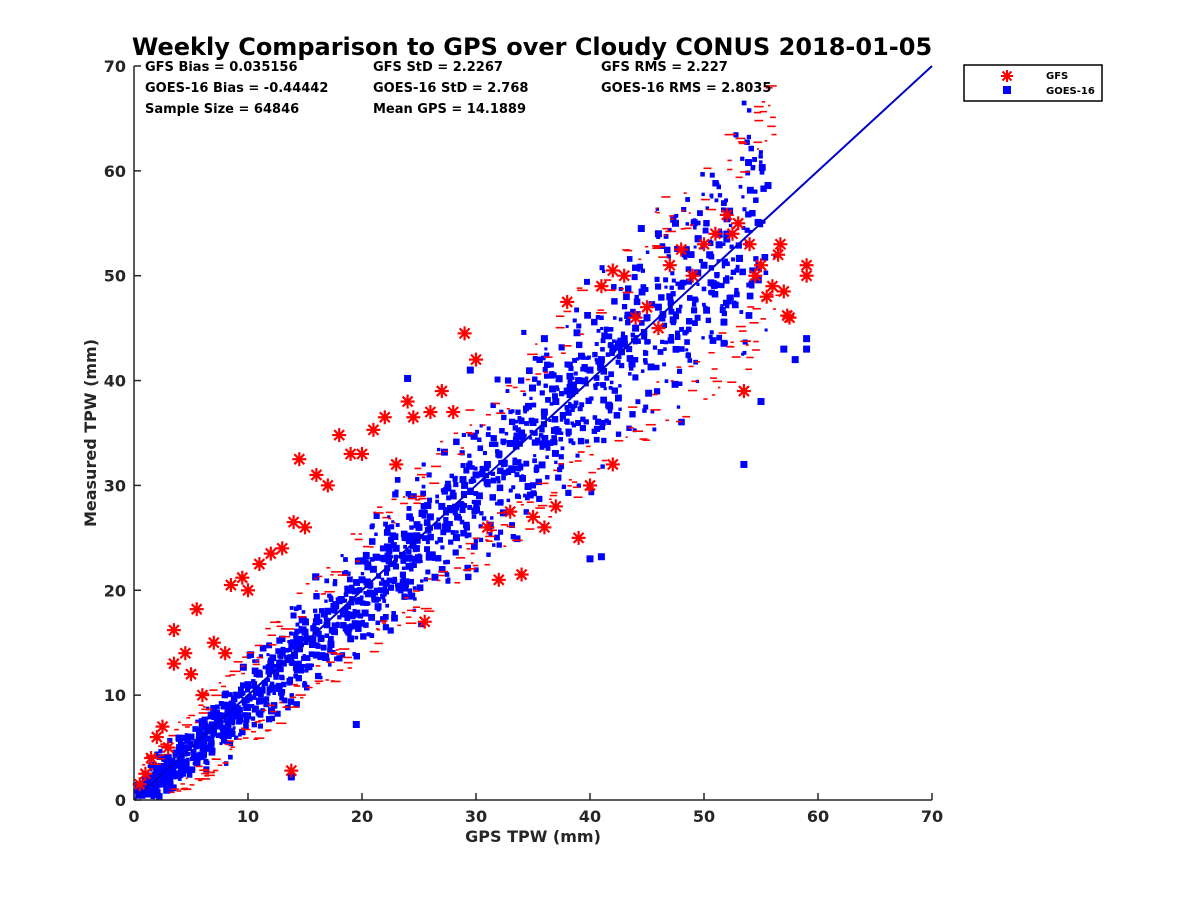 The height and width of the screenshot is (900, 1200). What do you see at coordinates (115, 66) in the screenshot?
I see `y-tick-label: 70` at bounding box center [115, 66].